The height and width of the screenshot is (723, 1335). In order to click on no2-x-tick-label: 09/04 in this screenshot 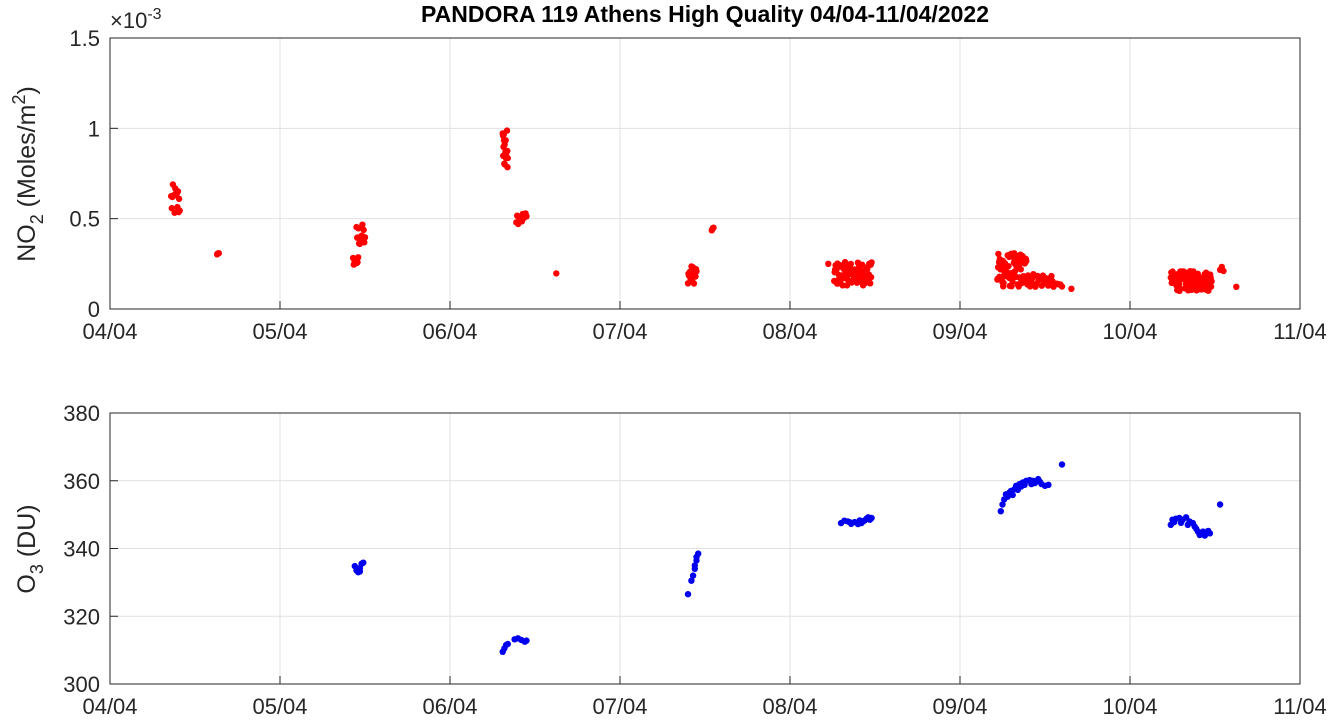, I will do `click(959, 331)`.